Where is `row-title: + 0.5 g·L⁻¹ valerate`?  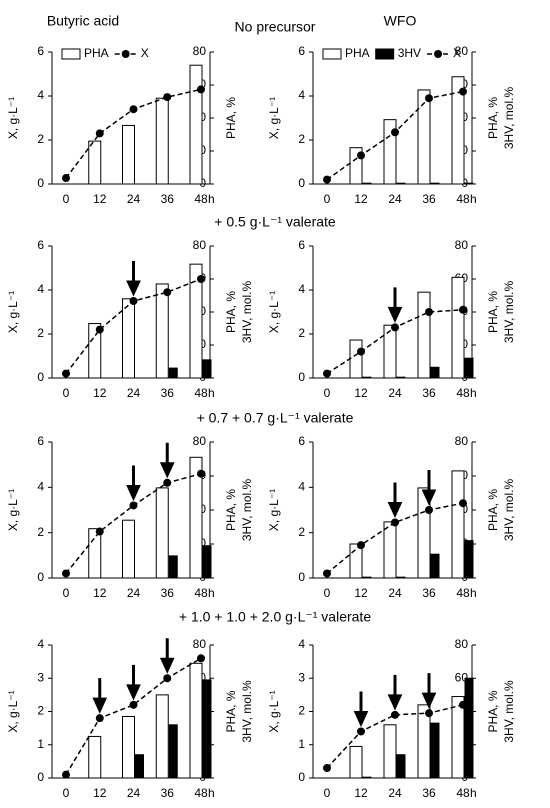
row-title: + 0.5 g·L⁻¹ valerate is located at coordinates (275, 222).